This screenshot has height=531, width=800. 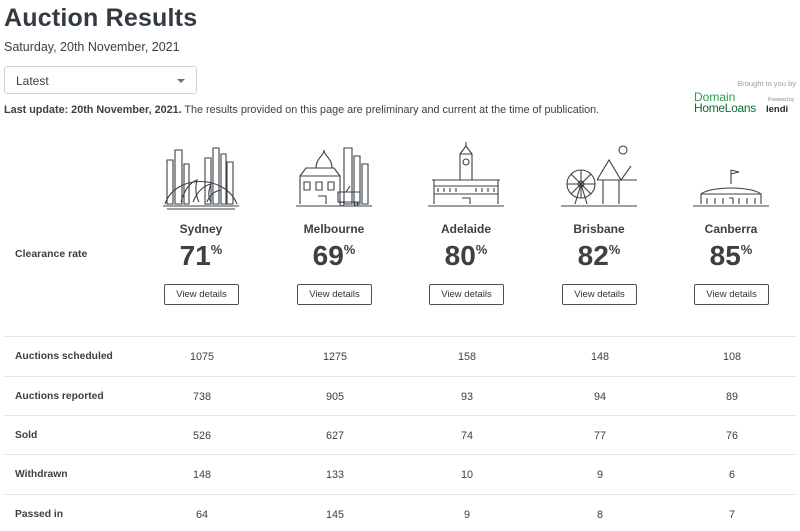 What do you see at coordinates (725, 108) in the screenshot?
I see `logo-line2: HomeLoans` at bounding box center [725, 108].